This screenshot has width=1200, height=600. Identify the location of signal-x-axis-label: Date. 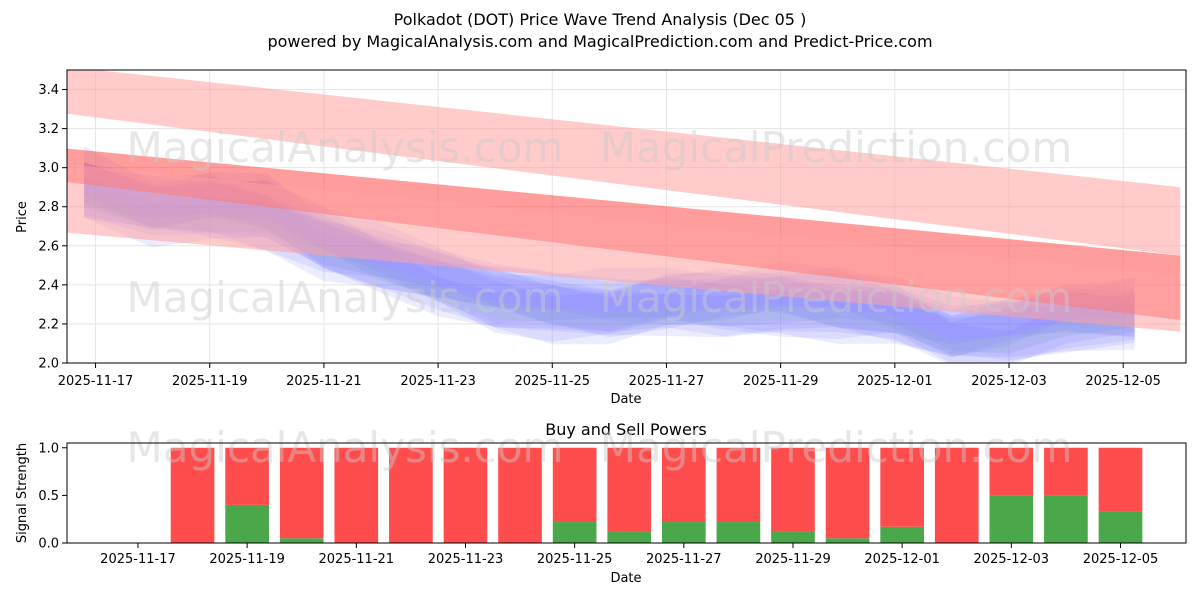
(625, 578).